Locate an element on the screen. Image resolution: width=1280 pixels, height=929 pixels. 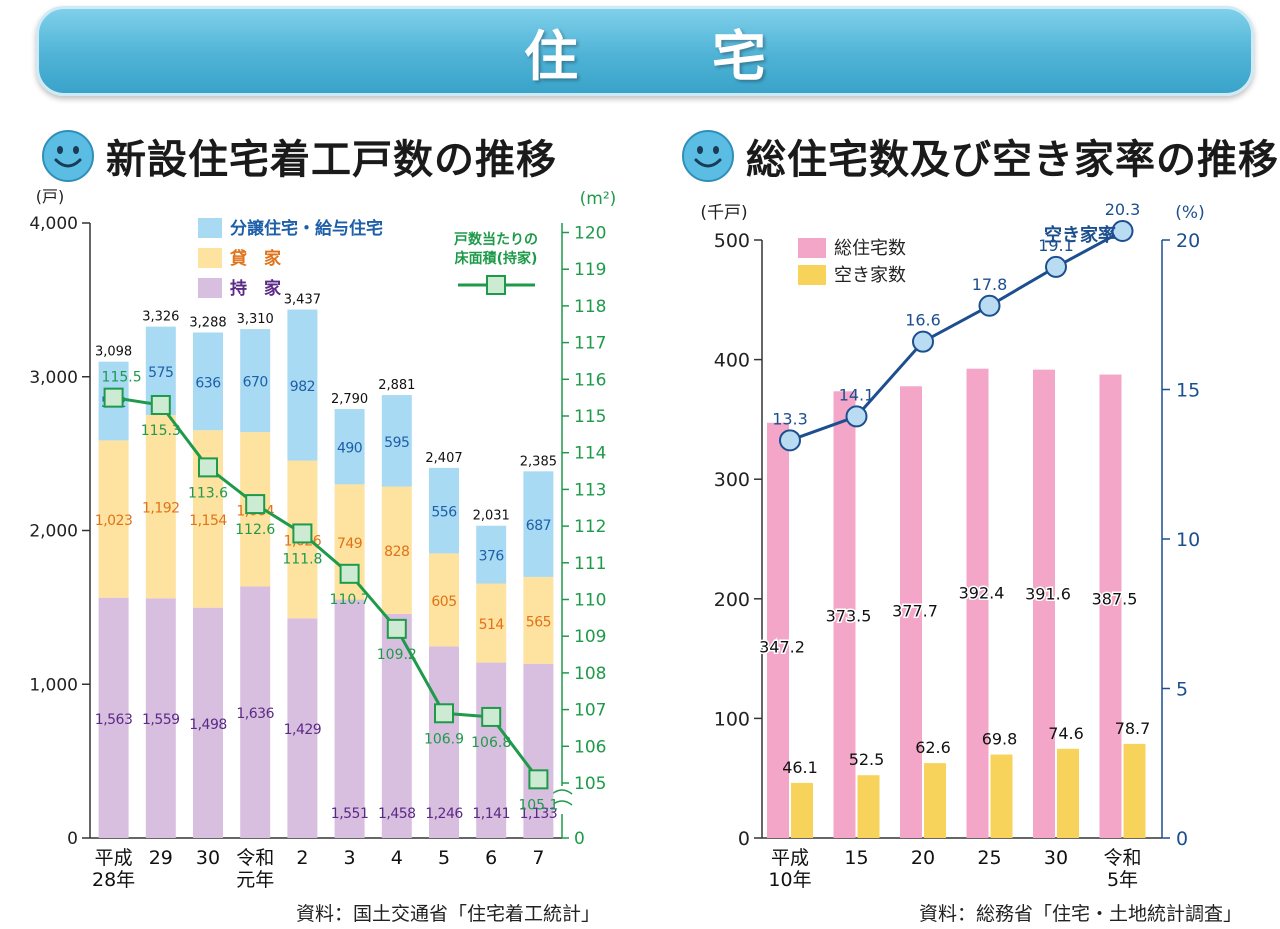
vacancy-rate-label: 19.1 is located at coordinates (1056, 245).